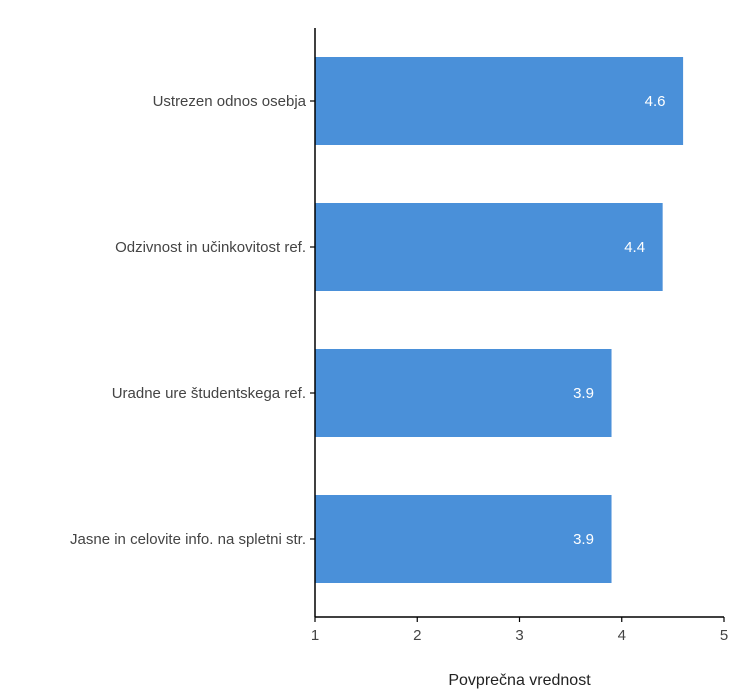 This screenshot has width=731, height=690. Describe the element at coordinates (210, 247) in the screenshot. I see `category-label: Odzivnost in učinkovitost ref.` at that location.